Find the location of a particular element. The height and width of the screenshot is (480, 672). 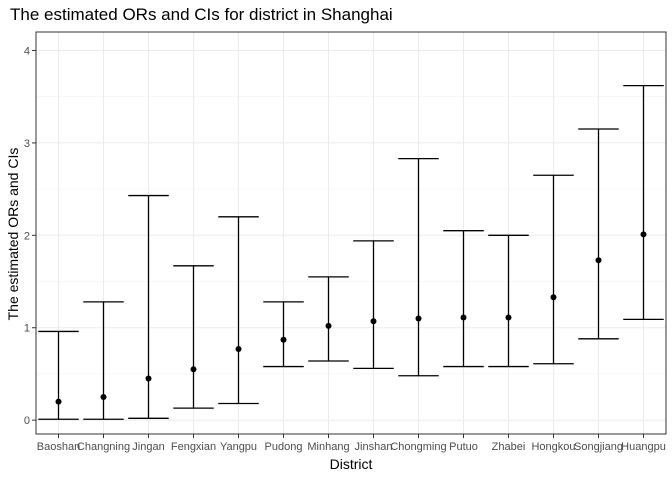

point-changning is located at coordinates (103, 397).